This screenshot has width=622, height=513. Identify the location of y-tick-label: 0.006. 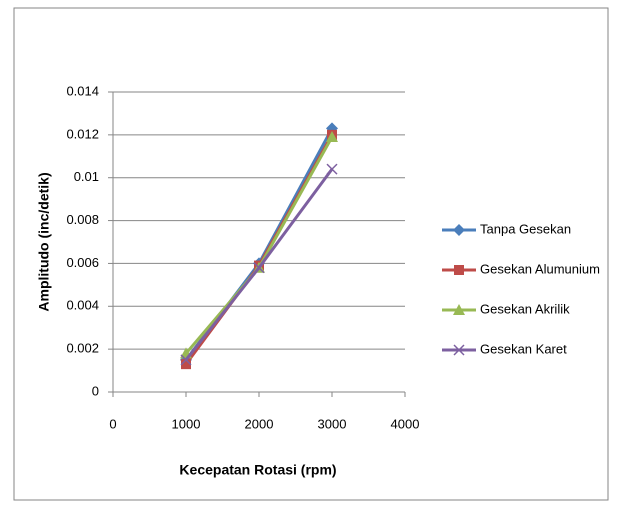
(82, 262).